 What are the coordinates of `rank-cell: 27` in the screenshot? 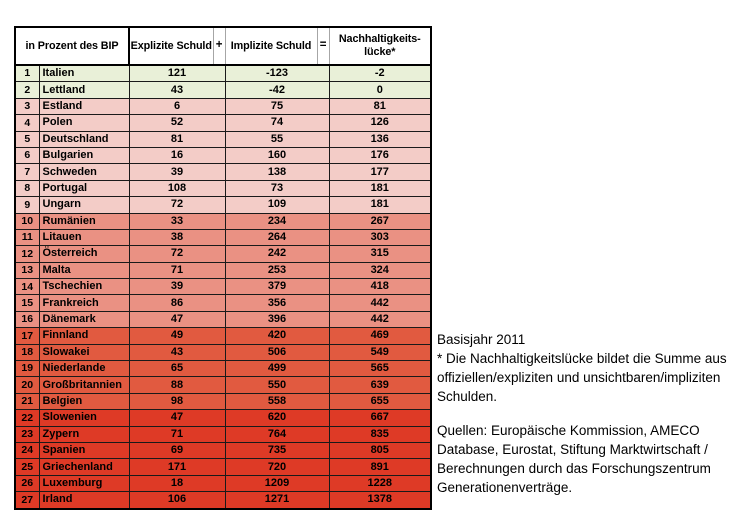 It's located at (27, 500).